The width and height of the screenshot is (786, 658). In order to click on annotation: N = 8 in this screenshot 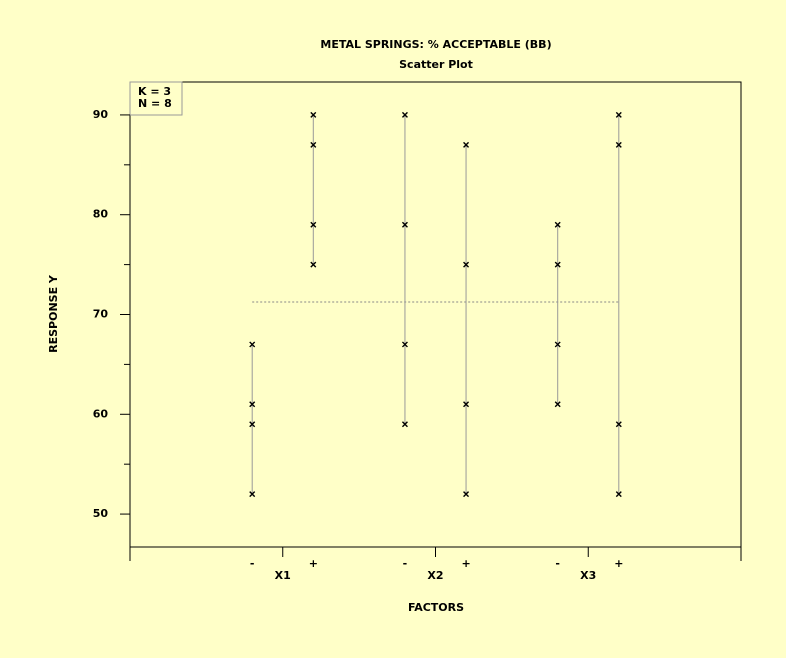, I will do `click(155, 103)`.